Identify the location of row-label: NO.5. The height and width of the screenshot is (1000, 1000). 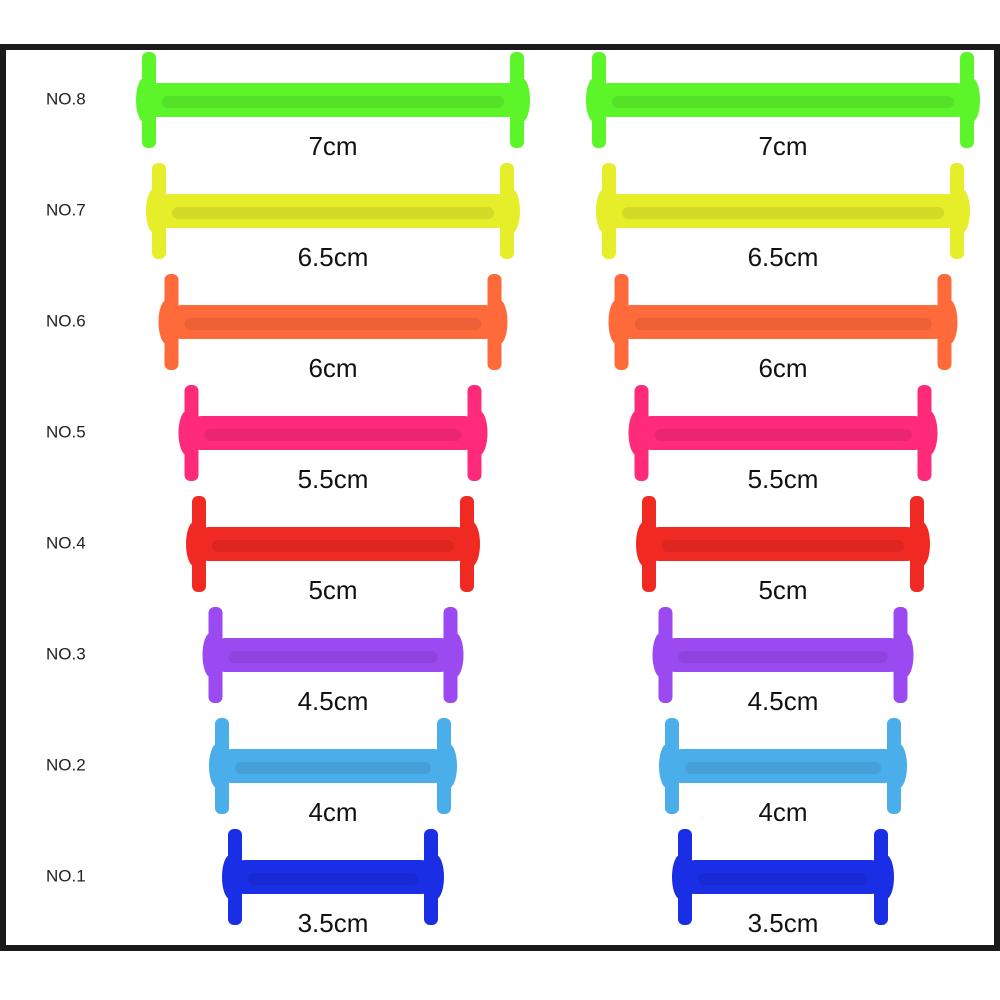
(66, 431).